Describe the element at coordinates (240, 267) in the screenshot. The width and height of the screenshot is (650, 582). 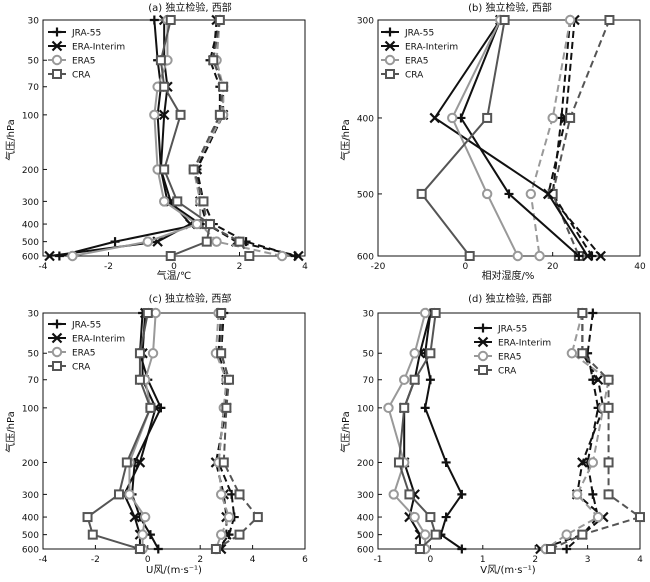
I see `x-tick-label: 2` at that location.